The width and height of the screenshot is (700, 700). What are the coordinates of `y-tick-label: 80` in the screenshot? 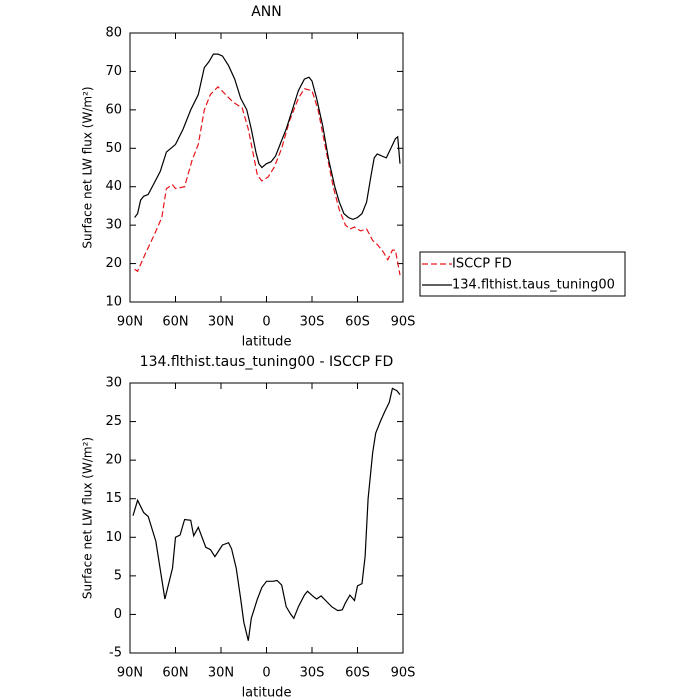 It's located at (113, 33).